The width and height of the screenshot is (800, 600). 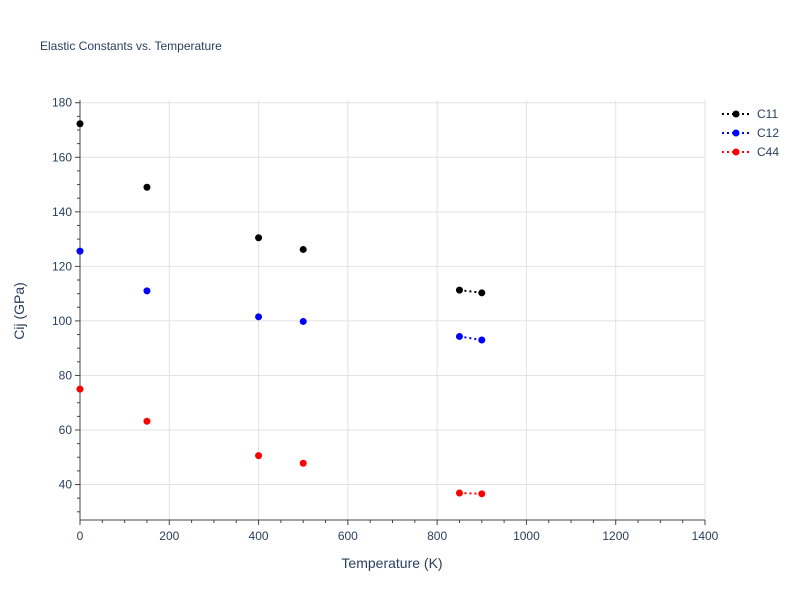 What do you see at coordinates (62, 266) in the screenshot?
I see `y-tick-label: 120` at bounding box center [62, 266].